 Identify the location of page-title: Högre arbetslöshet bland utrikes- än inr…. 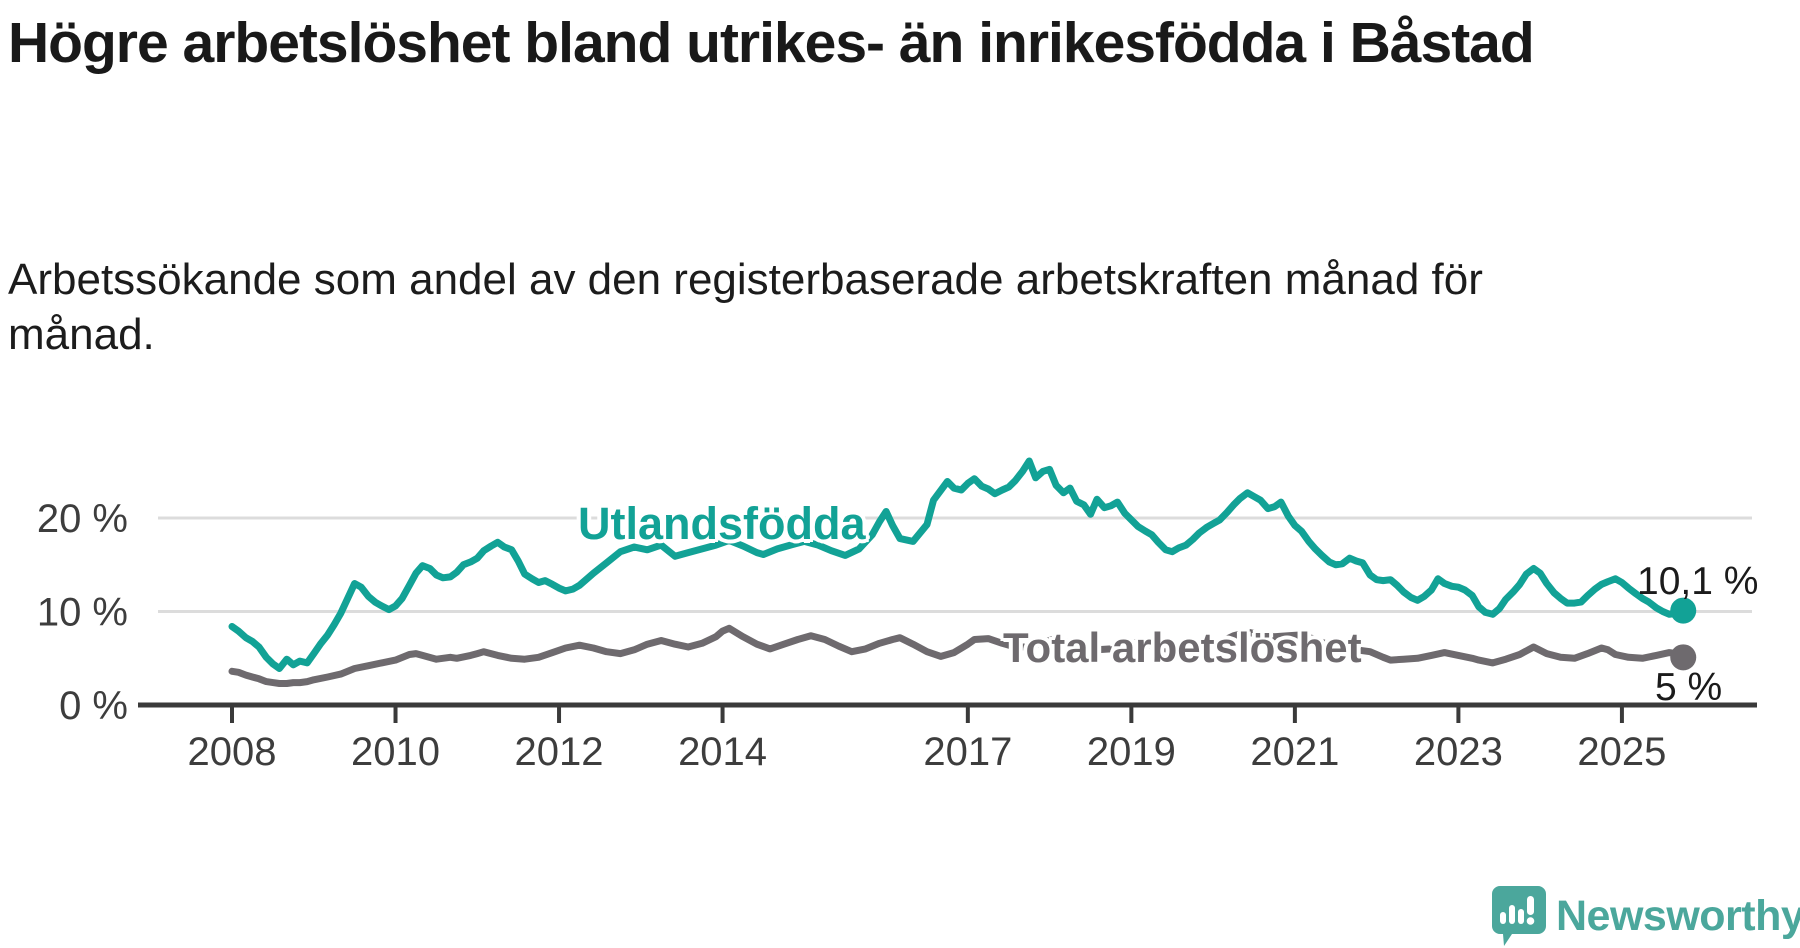
(771, 43).